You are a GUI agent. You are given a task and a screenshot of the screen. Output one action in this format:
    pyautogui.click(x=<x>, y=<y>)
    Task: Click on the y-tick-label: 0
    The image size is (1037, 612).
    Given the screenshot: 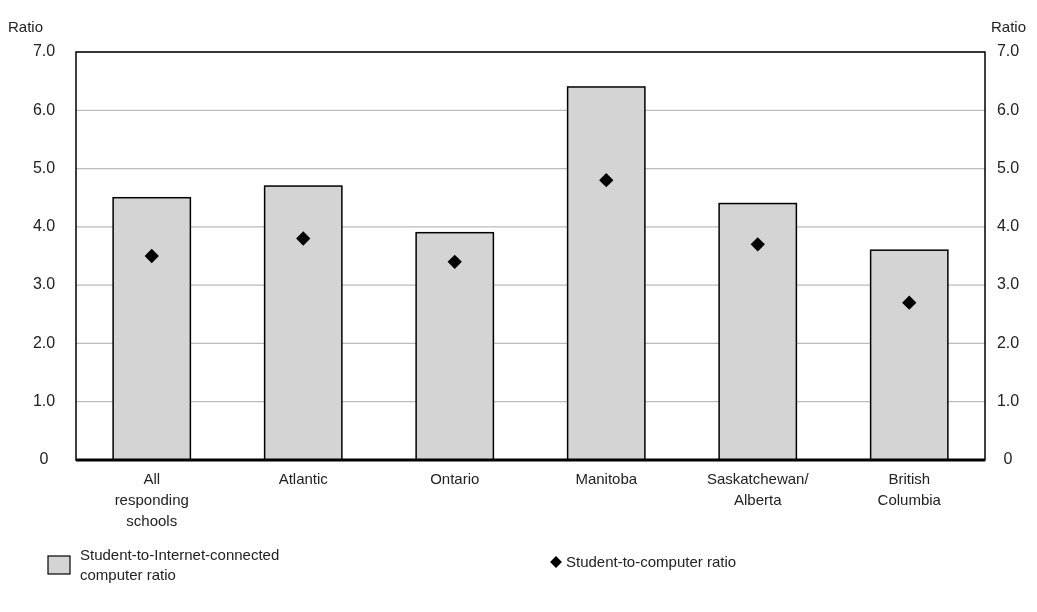 What is the action you would take?
    pyautogui.click(x=44, y=459)
    